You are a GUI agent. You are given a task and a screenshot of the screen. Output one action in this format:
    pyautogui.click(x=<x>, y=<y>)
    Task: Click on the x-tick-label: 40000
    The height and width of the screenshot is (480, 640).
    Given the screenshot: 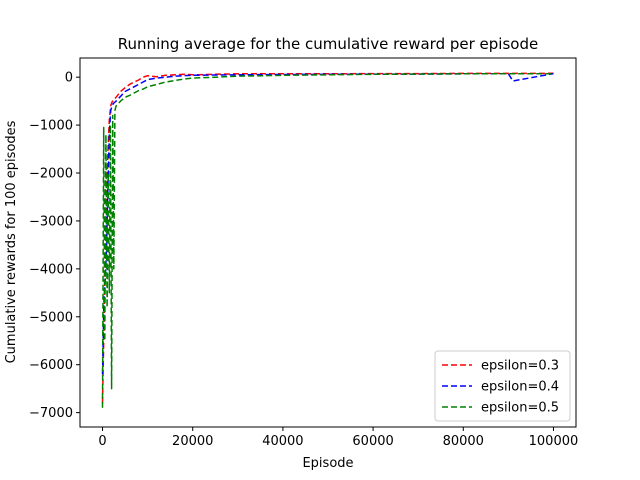 What is the action you would take?
    pyautogui.click(x=282, y=441)
    